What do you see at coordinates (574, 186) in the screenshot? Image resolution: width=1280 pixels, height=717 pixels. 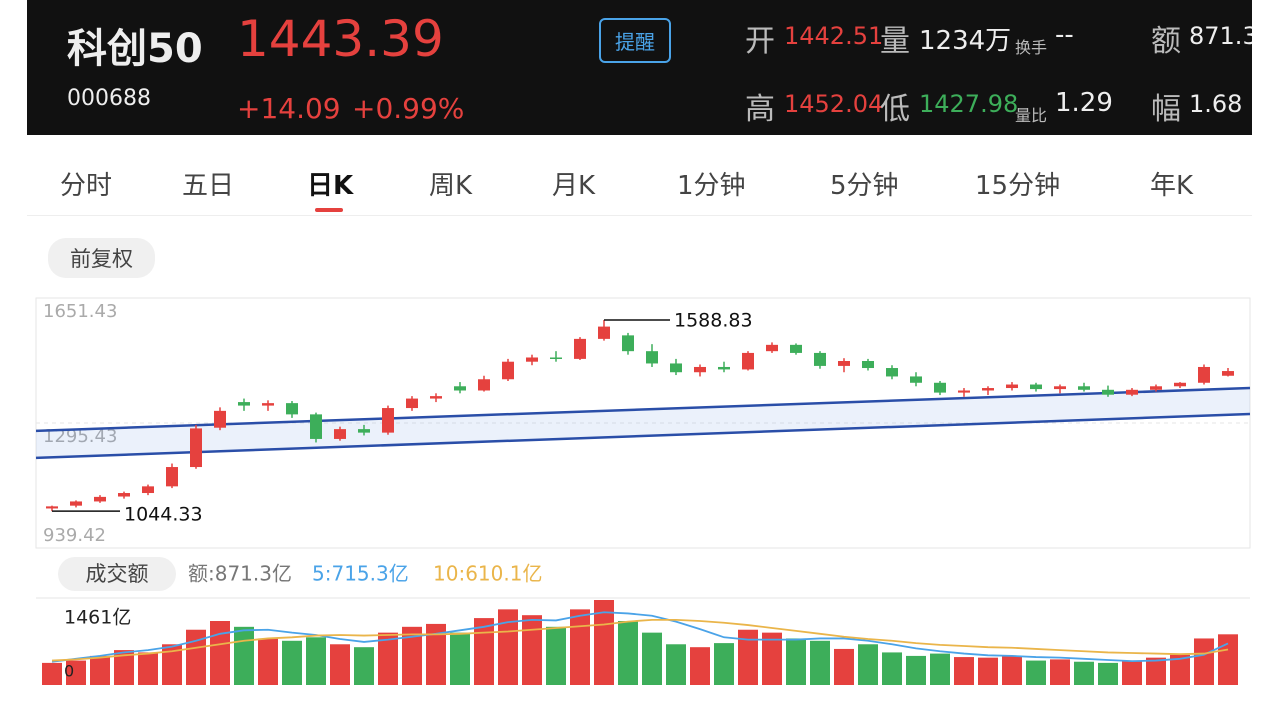 I see `tab: 月K` at bounding box center [574, 186].